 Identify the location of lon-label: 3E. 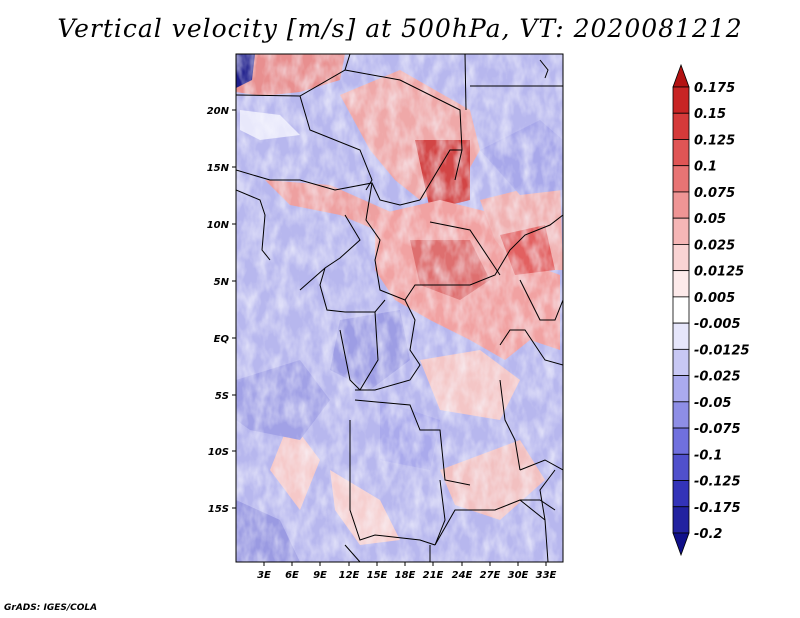
(264, 575).